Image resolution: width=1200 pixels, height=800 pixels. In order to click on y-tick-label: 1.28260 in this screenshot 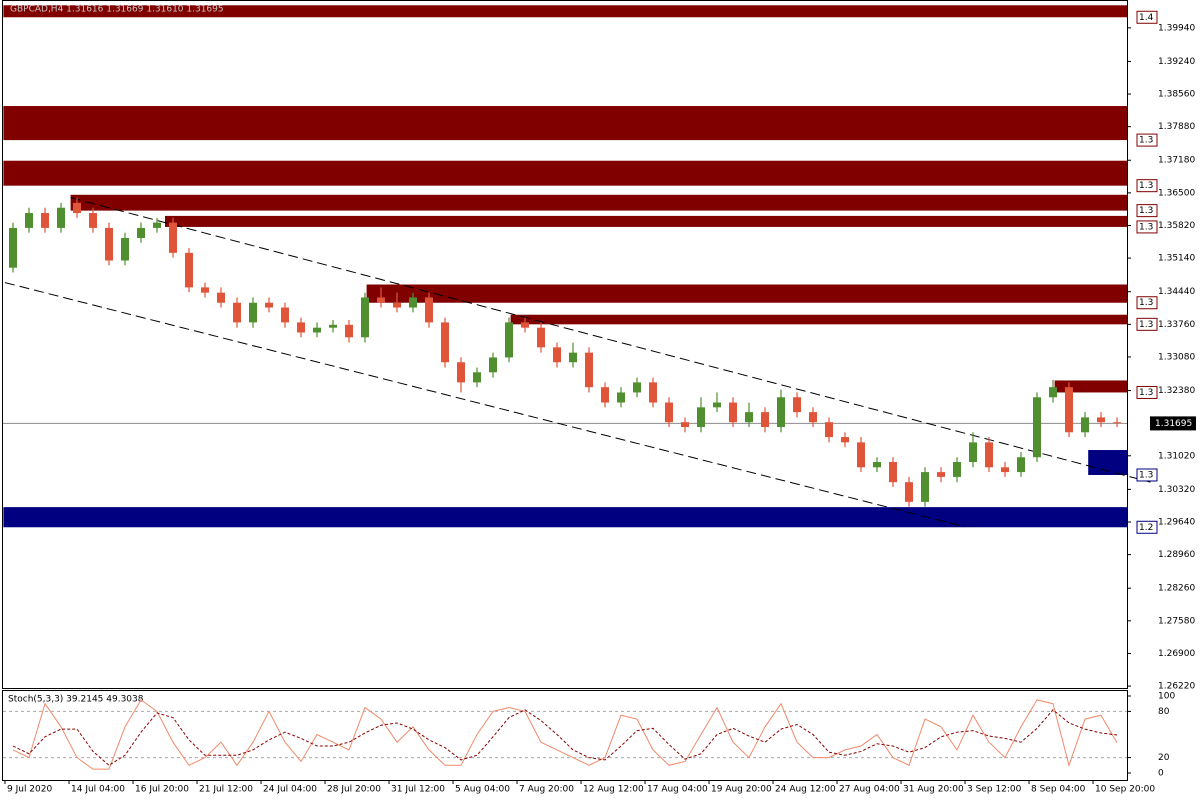, I will do `click(1176, 589)`.